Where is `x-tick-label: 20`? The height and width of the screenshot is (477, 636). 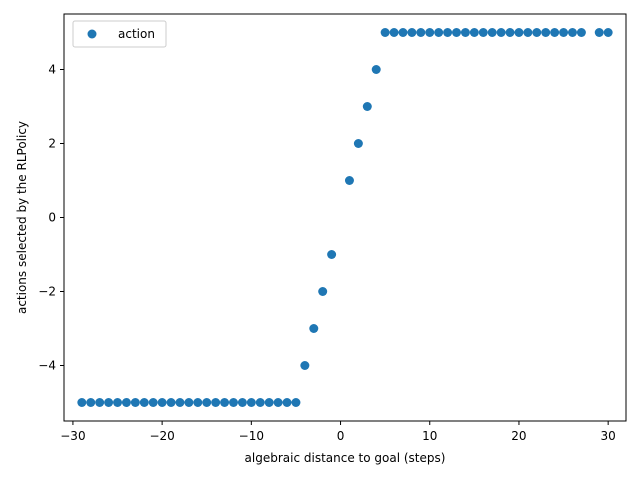 x-tick-label: 20 is located at coordinates (518, 436).